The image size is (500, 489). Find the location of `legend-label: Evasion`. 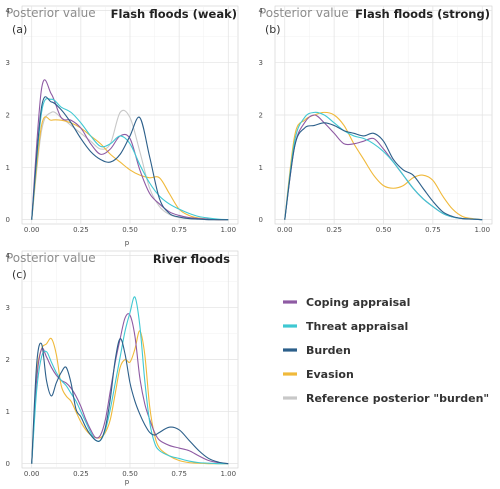

legend-label: Evasion is located at coordinates (330, 374).